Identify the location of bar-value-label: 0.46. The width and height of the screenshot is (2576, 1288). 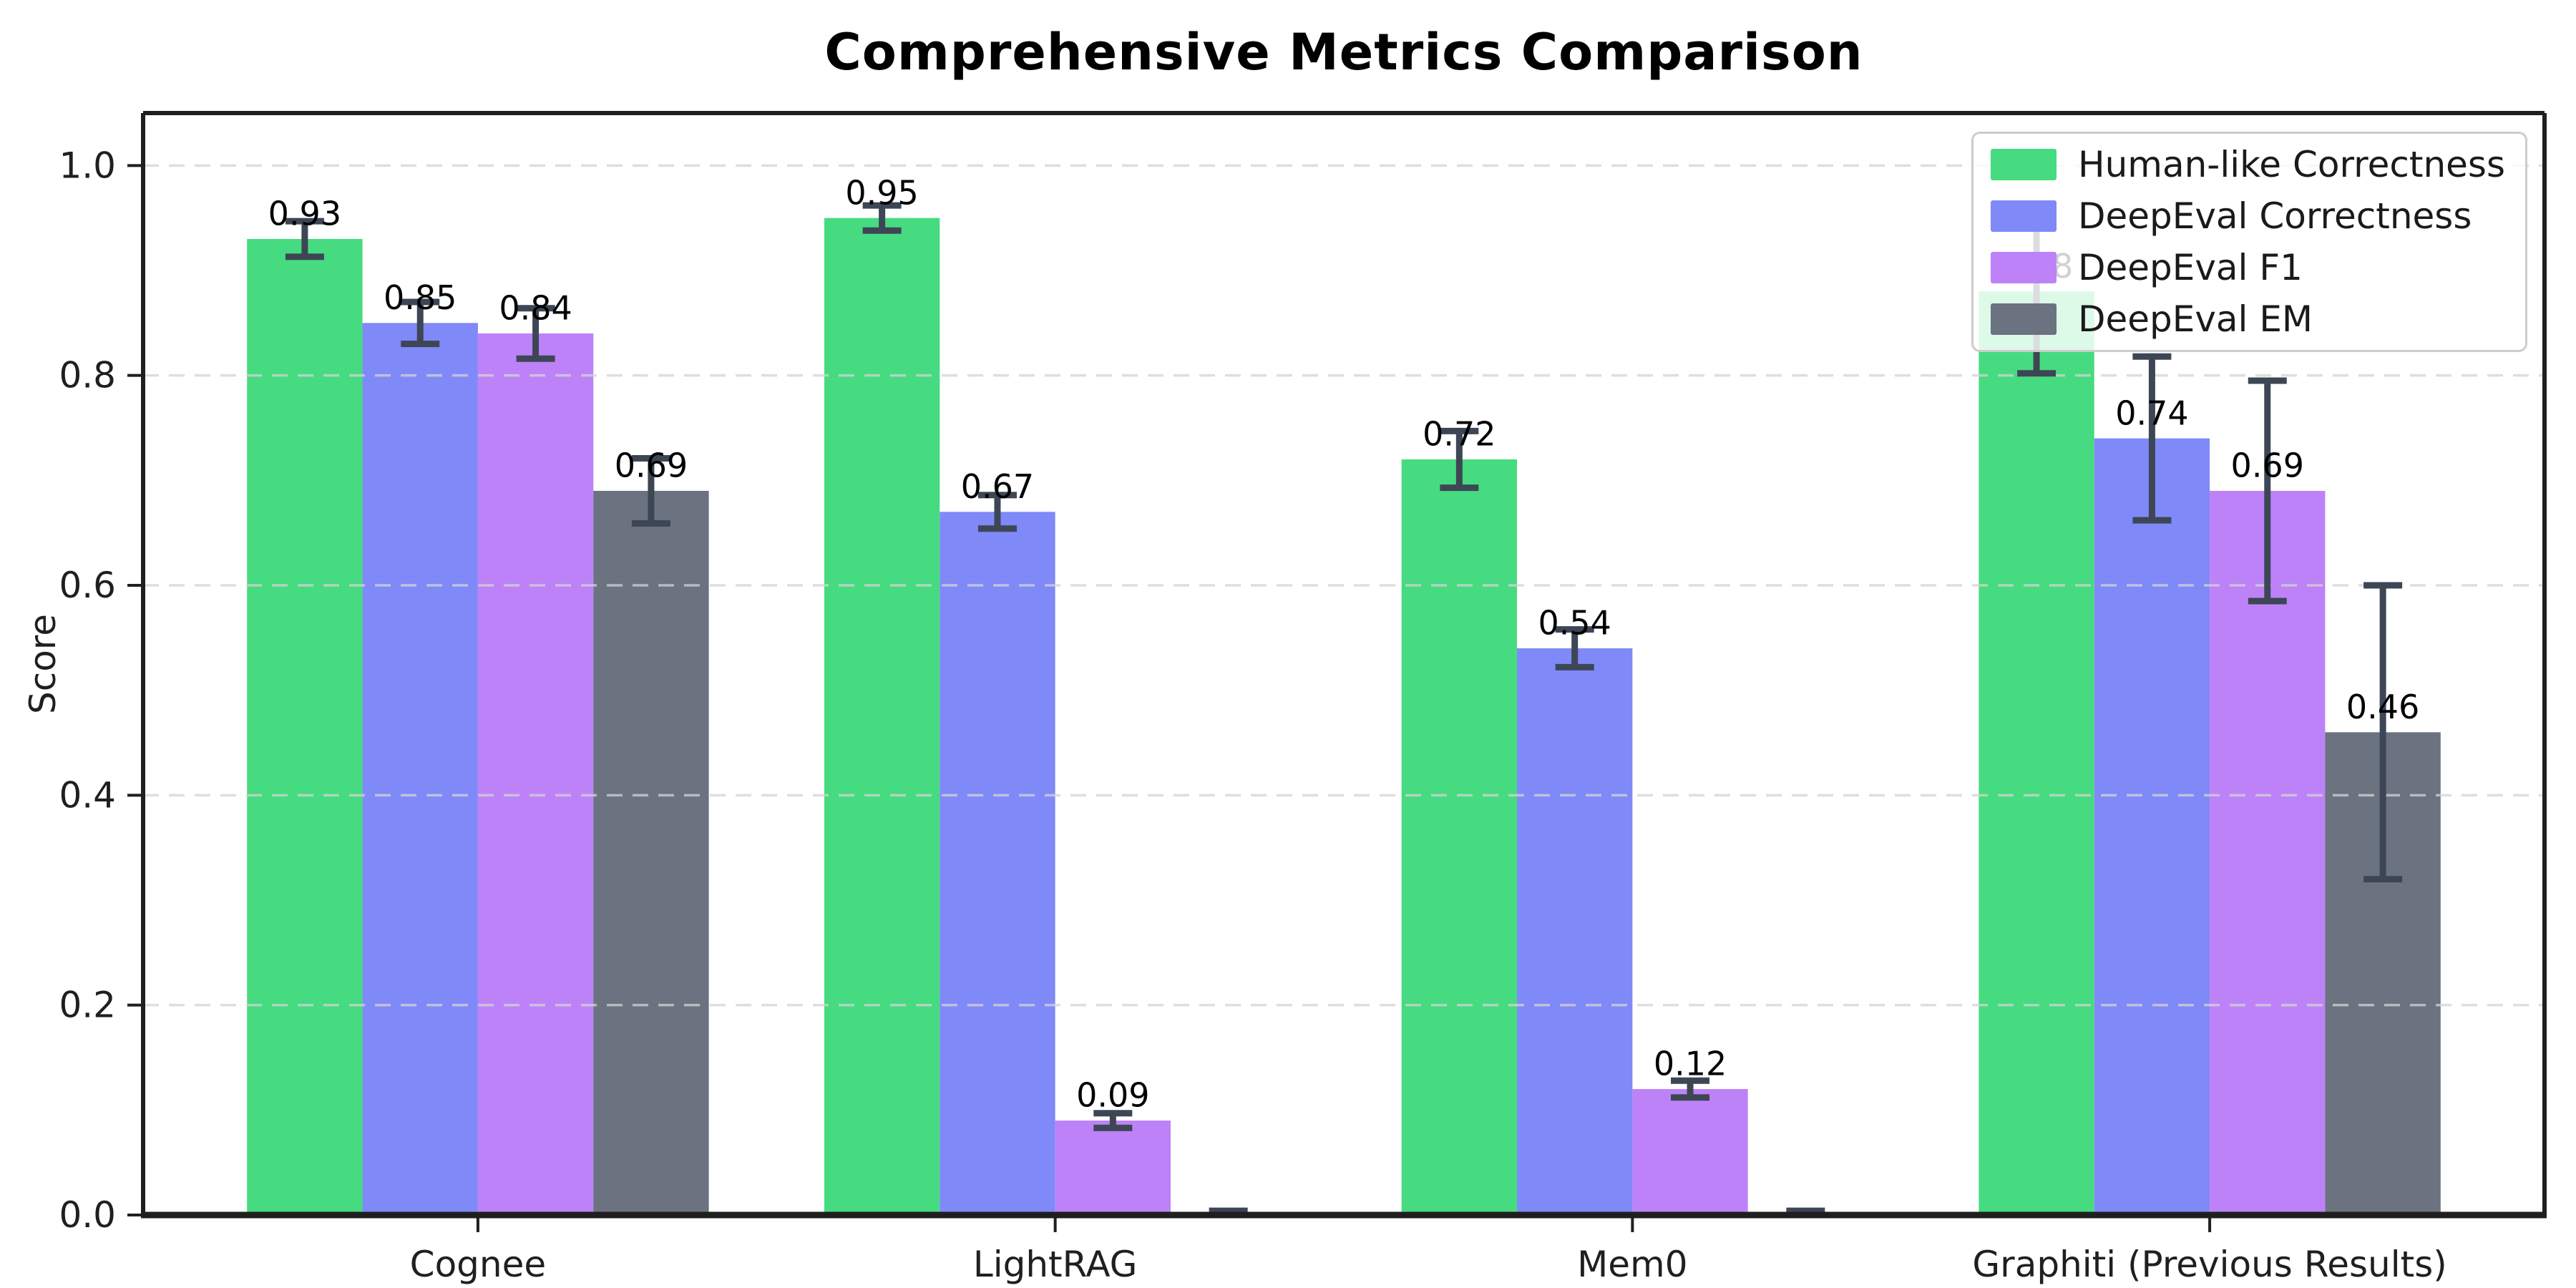
(2382, 707).